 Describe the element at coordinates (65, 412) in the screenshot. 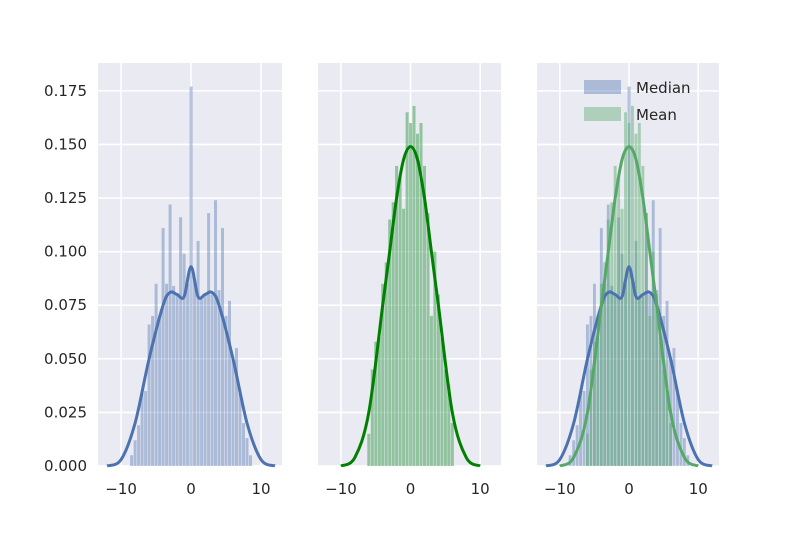

I see `y-tick-label: 0.025` at that location.